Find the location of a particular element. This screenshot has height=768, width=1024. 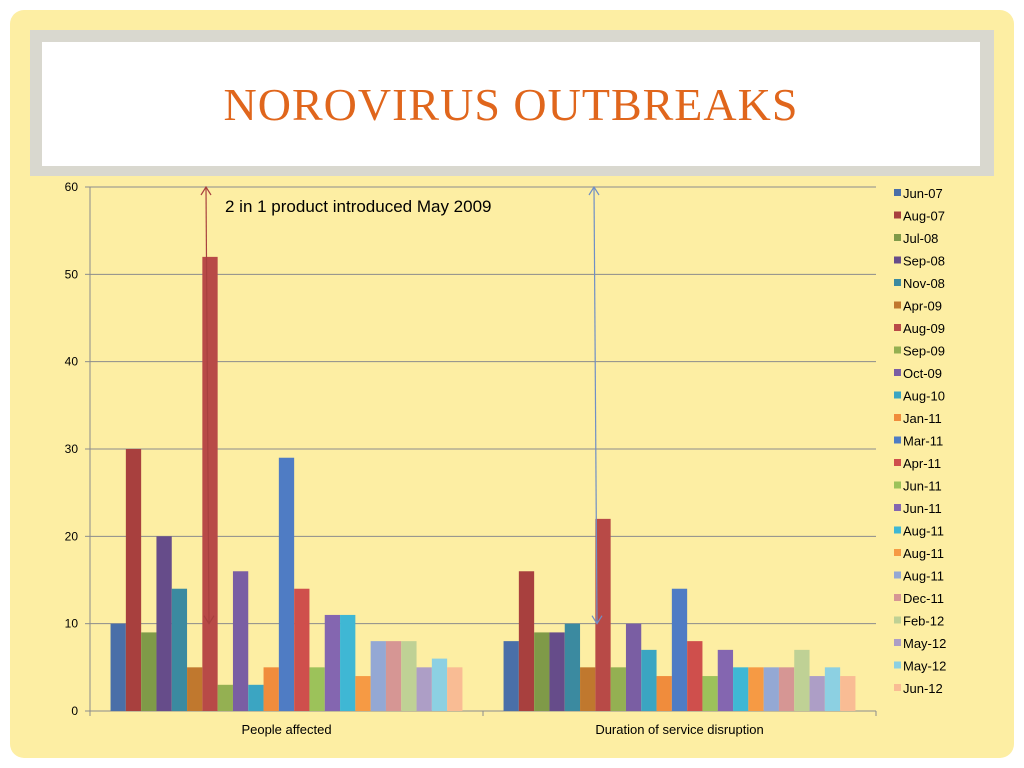

title-box: NOROVIRUS OUTBREAKS is located at coordinates (511, 104).